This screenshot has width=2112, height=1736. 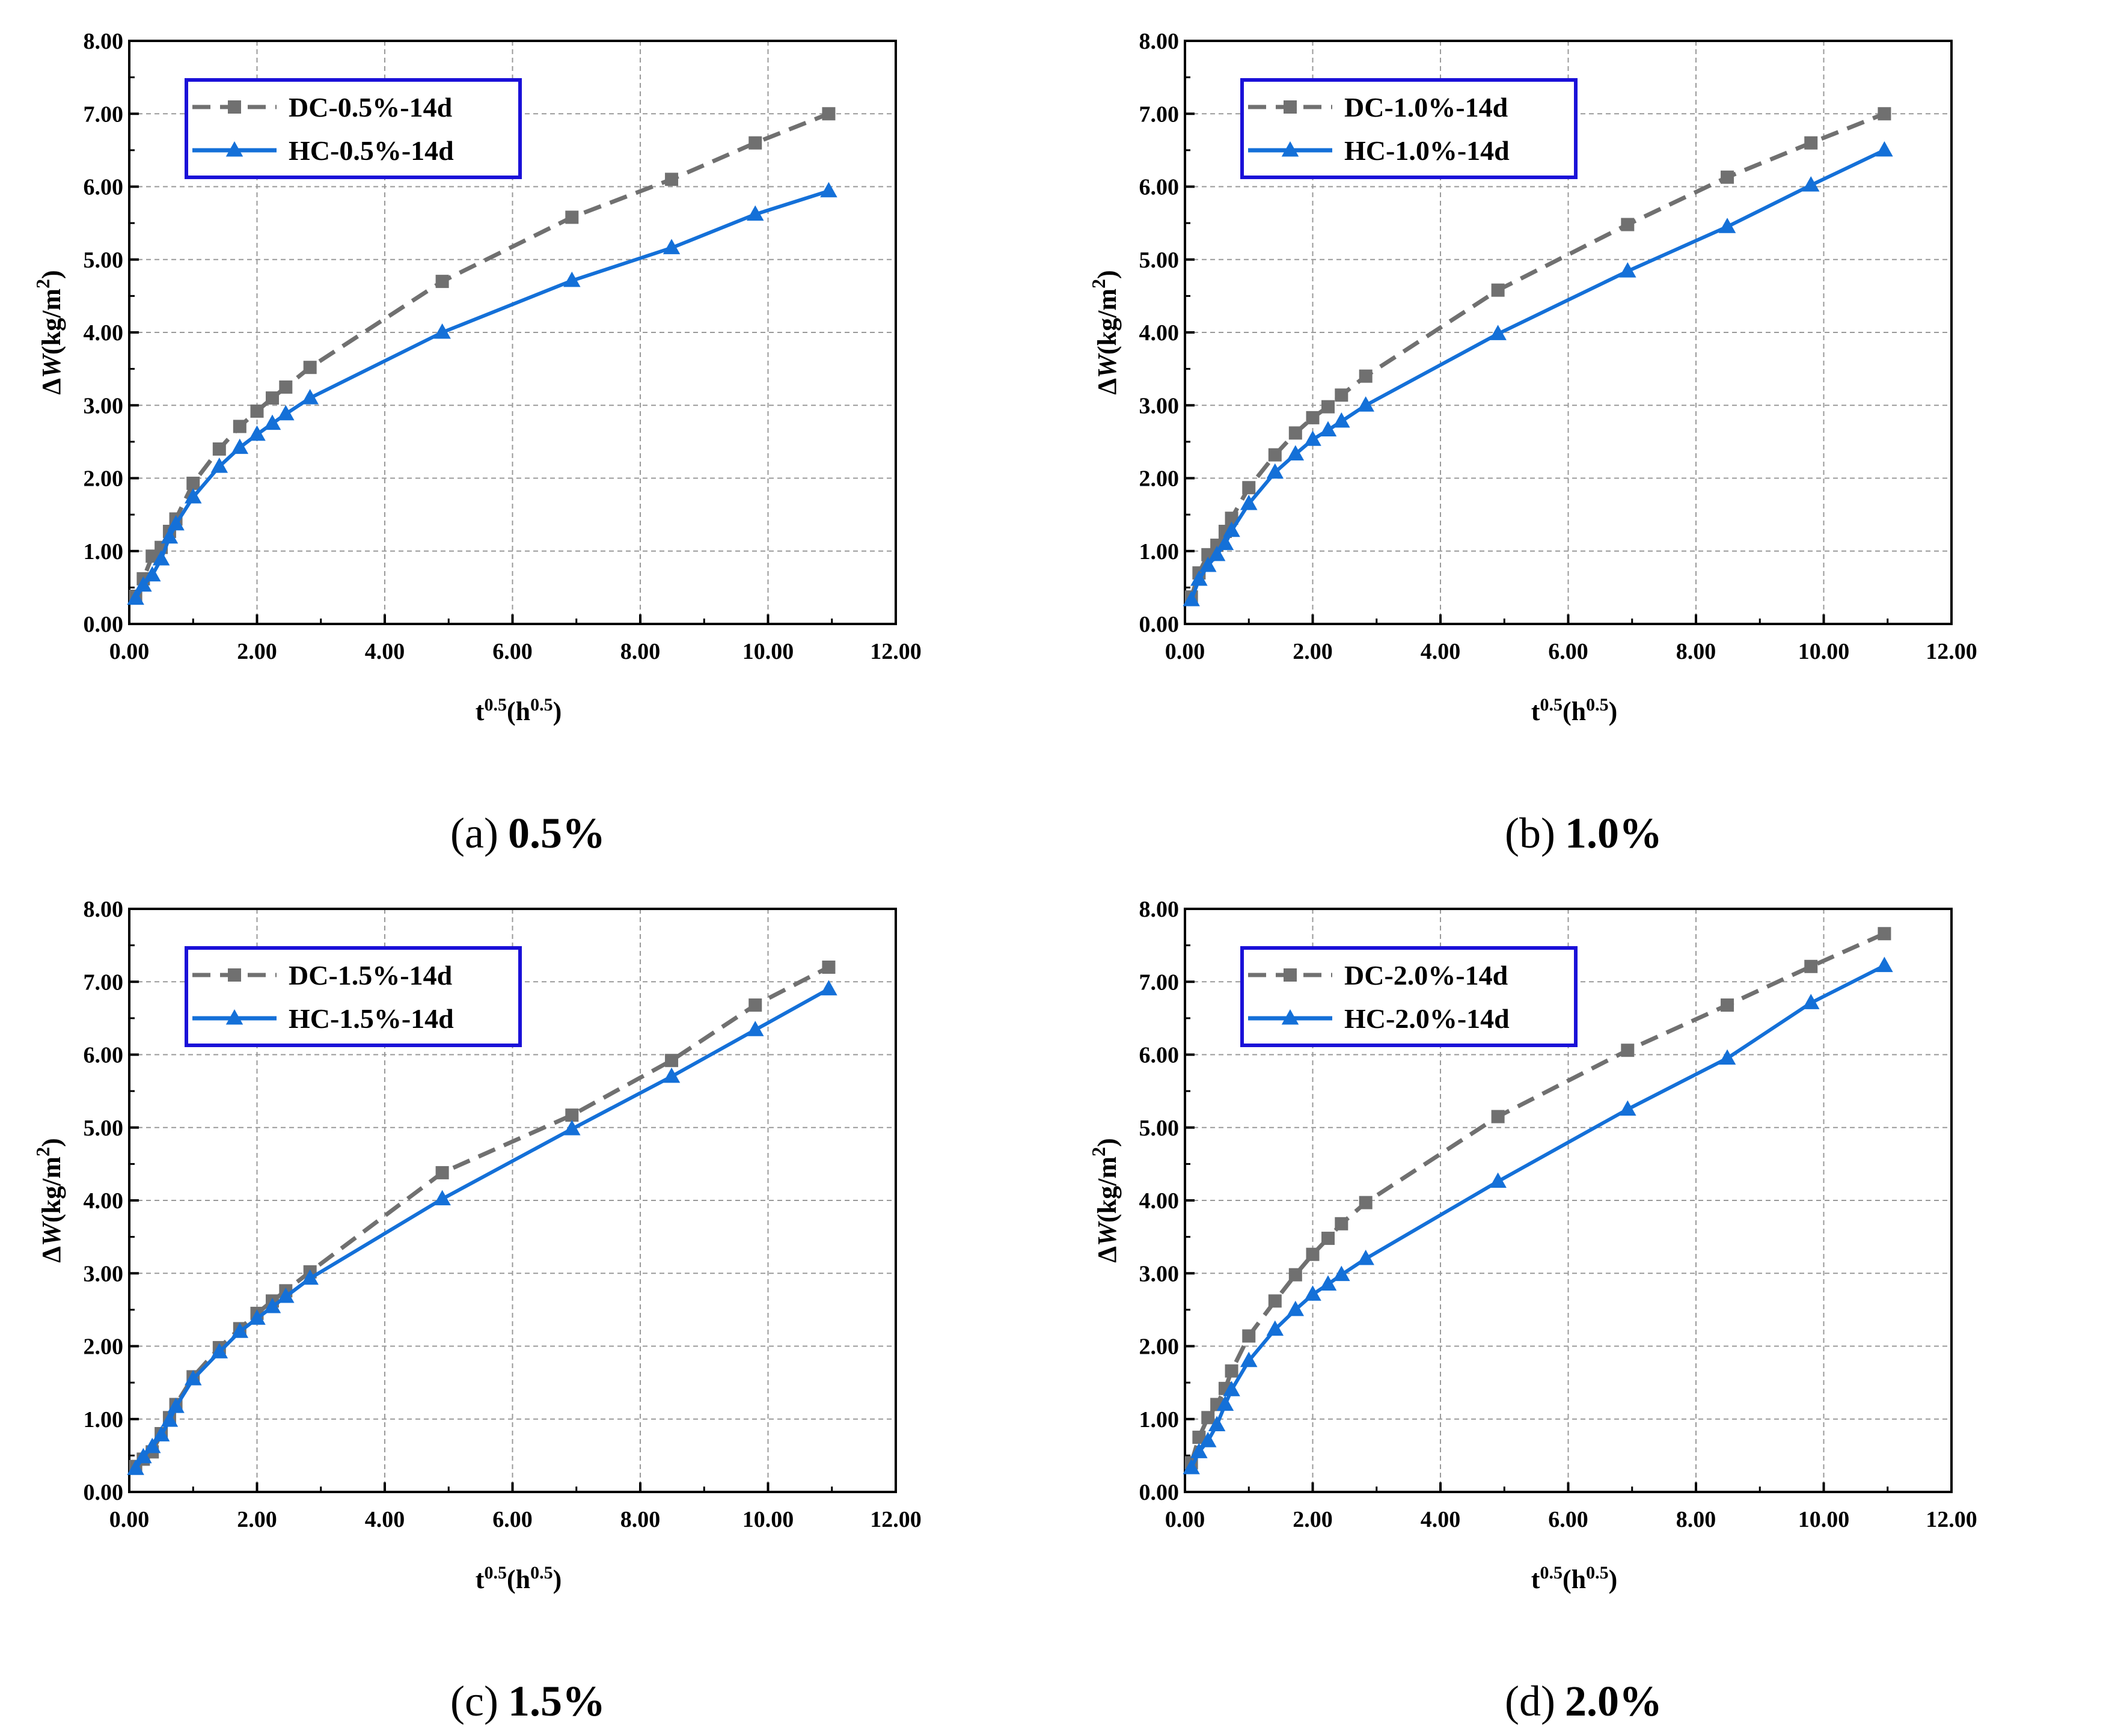 I want to click on panel-caption: (b) 1.0%, so click(x=1583, y=833).